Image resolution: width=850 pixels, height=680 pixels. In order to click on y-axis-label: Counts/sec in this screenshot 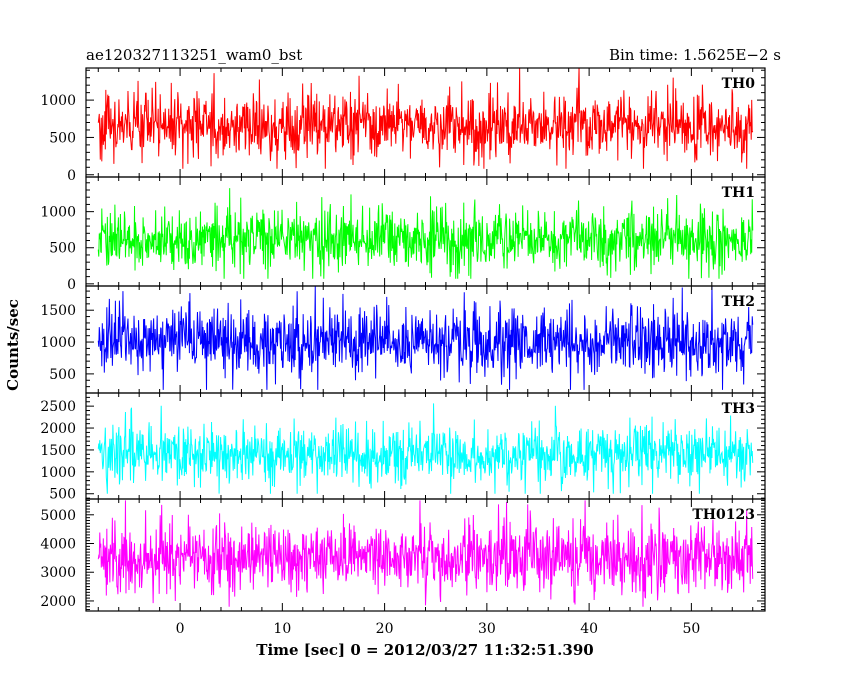, I will do `click(13, 345)`.